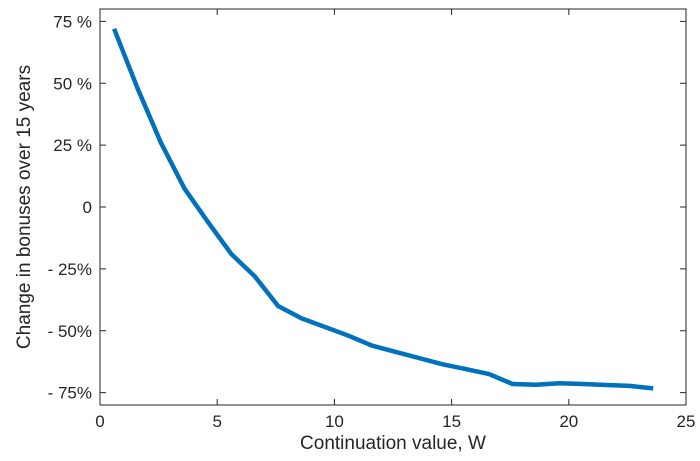 The image size is (700, 461). I want to click on x-tick-label: 10, so click(334, 421).